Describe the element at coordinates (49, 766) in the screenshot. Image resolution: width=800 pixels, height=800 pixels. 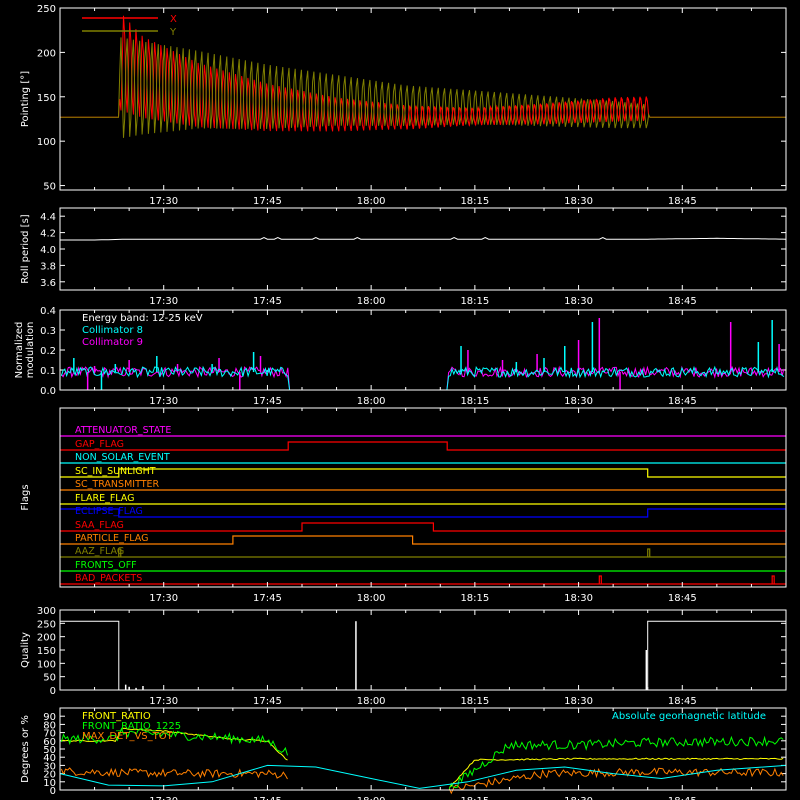
I see `y-tick-label: 30` at that location.